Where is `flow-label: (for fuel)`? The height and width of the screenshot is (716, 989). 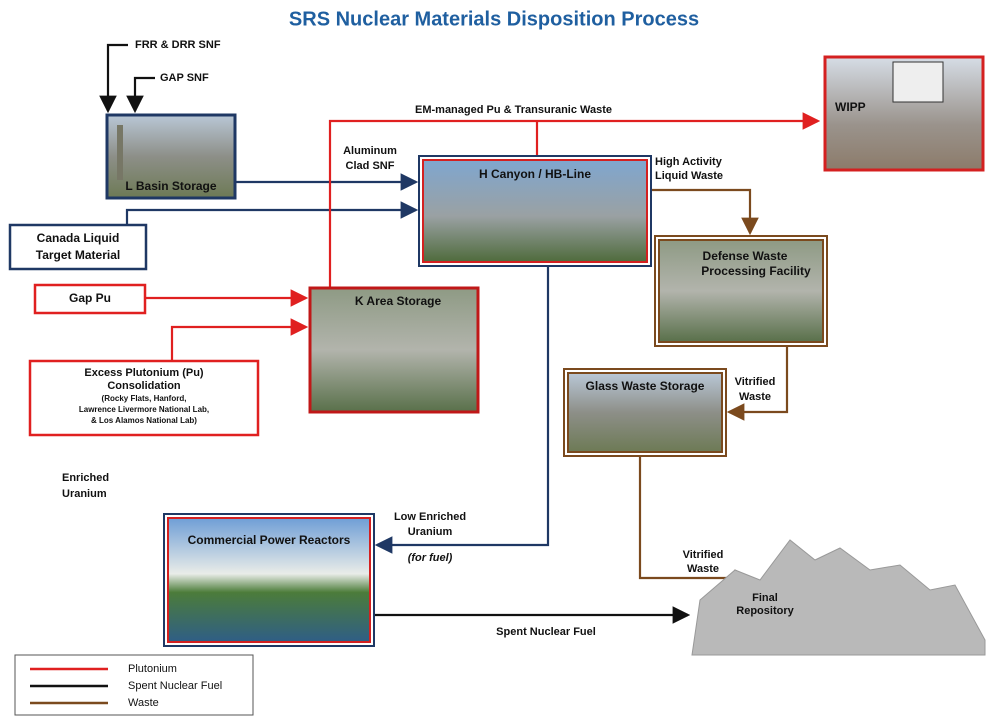 flow-label: (for fuel) is located at coordinates (430, 558).